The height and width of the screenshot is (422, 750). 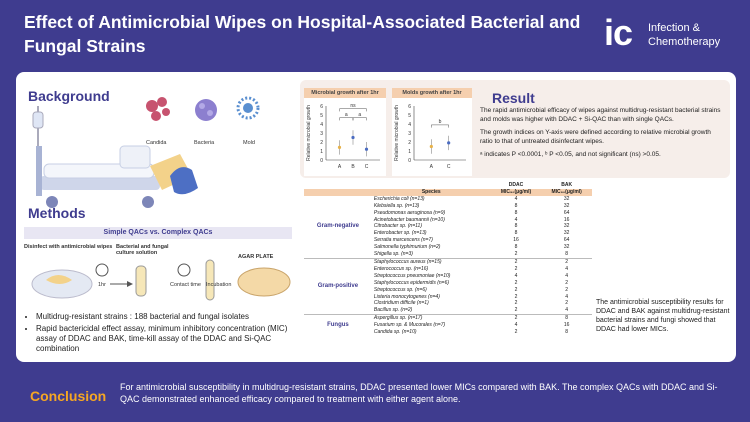 I want to click on hospital-bed-illustration, so click(x=115, y=157).